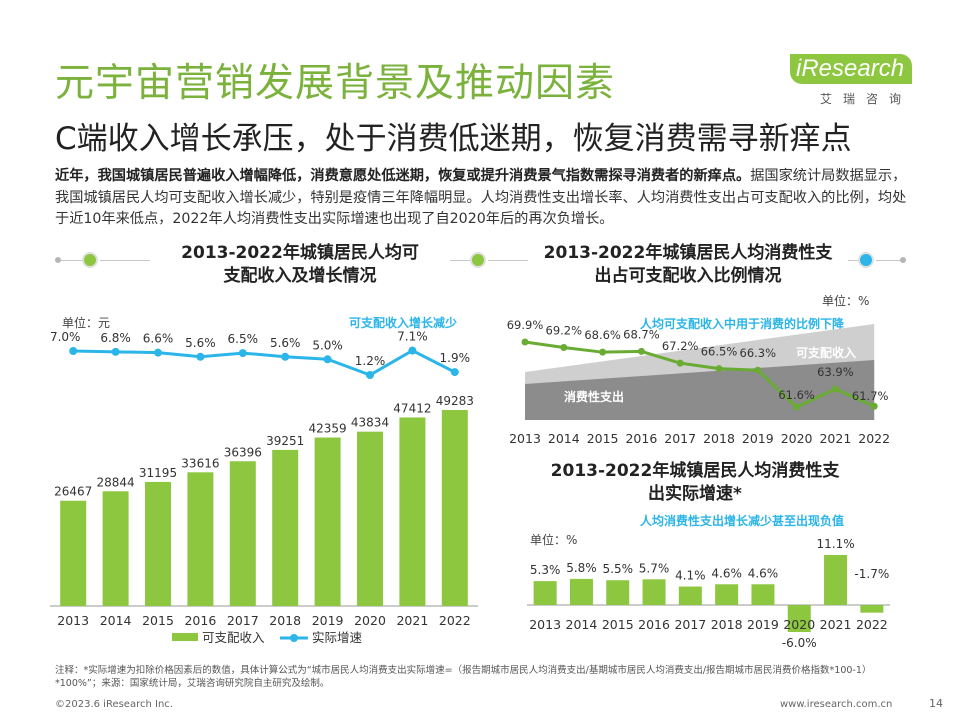 The image size is (960, 720). I want to click on chart1-growth-label: 1.9%, so click(455, 358).